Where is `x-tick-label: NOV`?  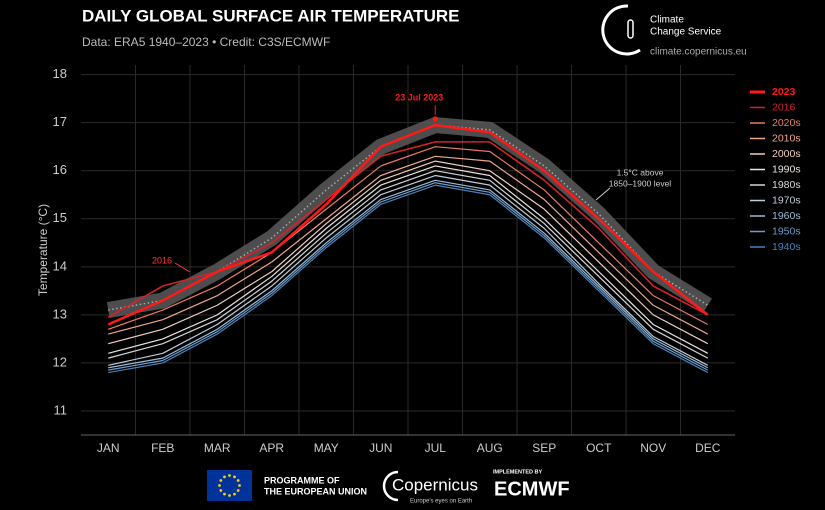 x-tick-label: NOV is located at coordinates (653, 448).